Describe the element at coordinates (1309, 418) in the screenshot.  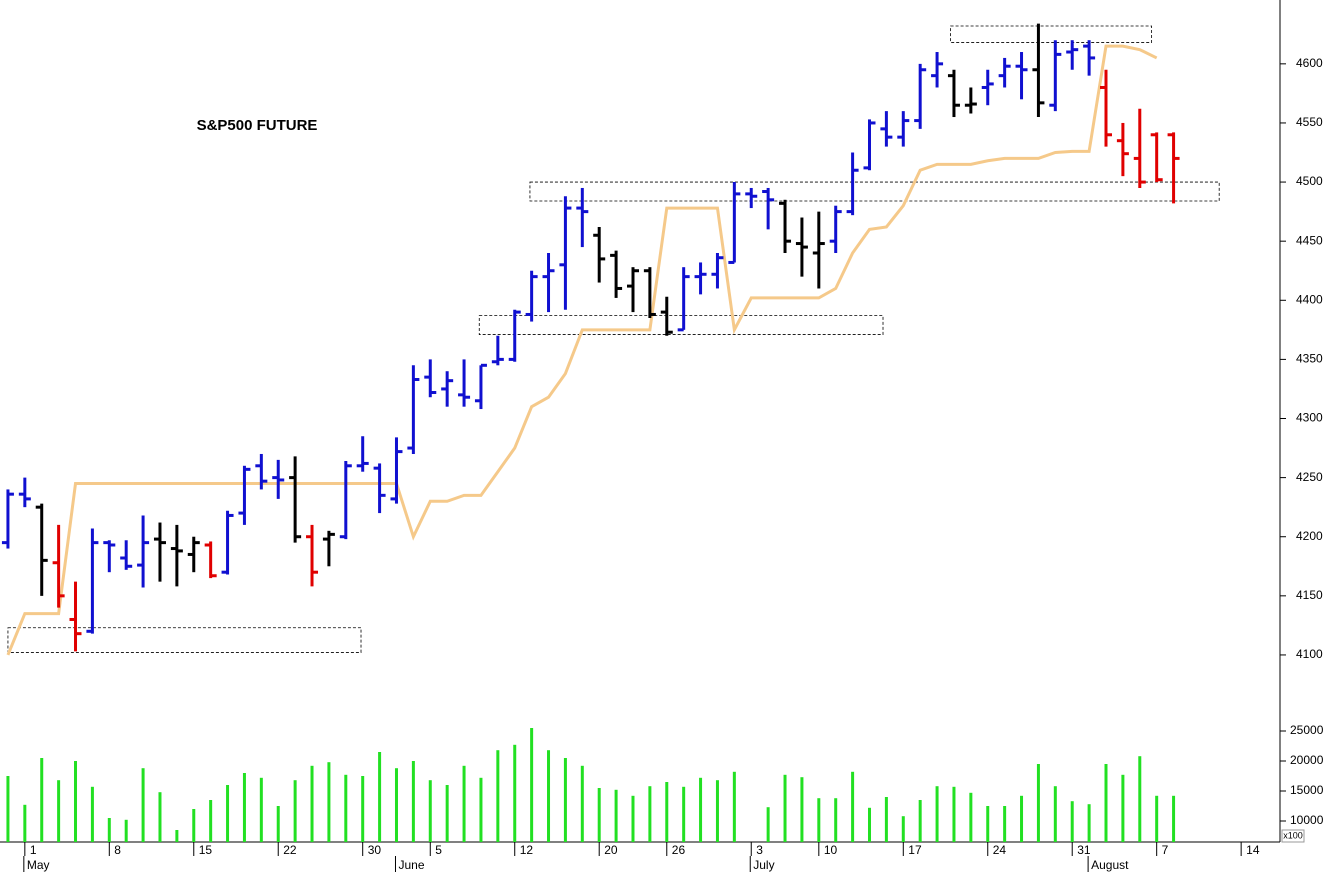
I see `y-tick-label: 4300` at that location.